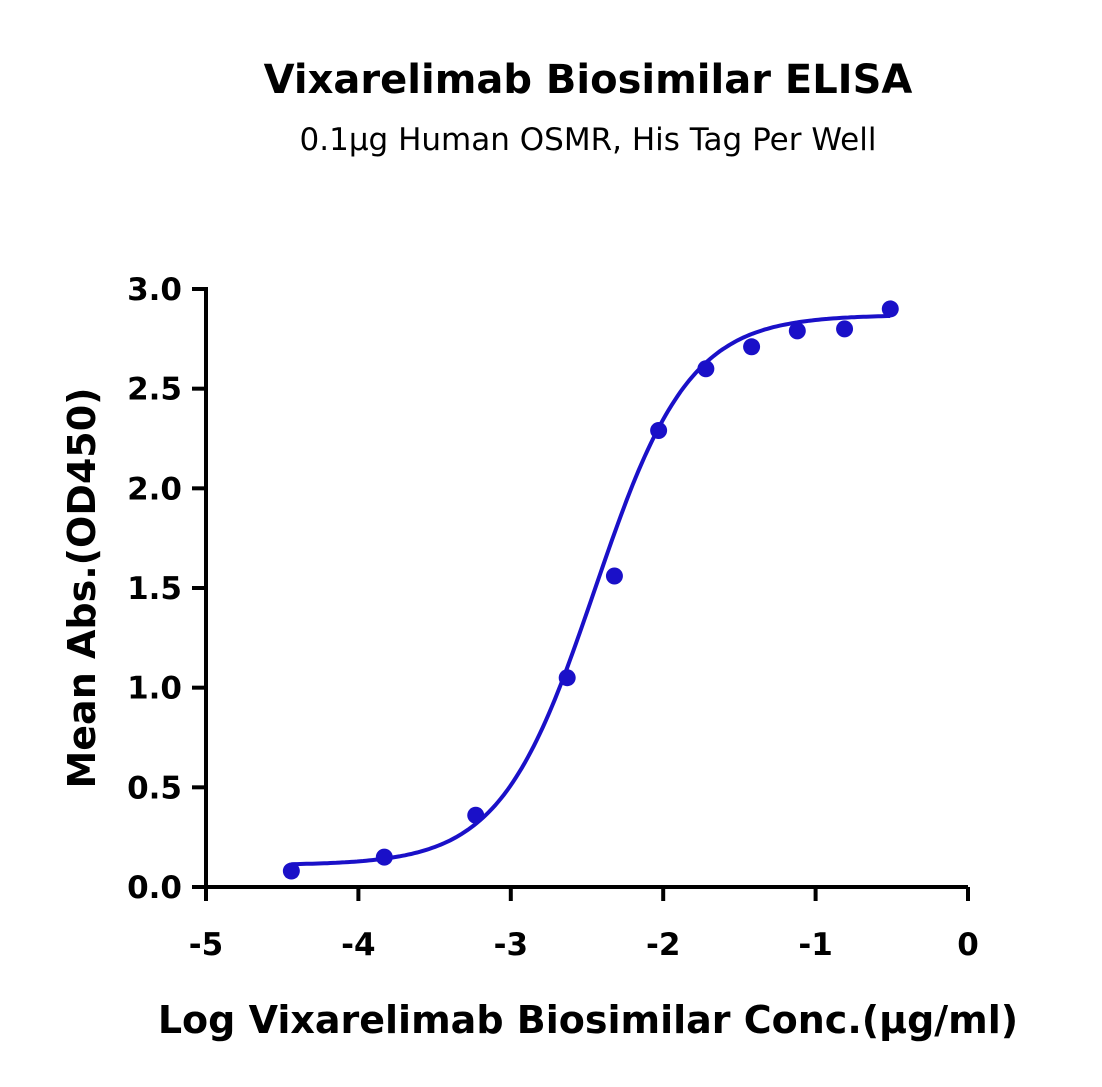 This screenshot has width=1102, height=1087. What do you see at coordinates (154, 390) in the screenshot?
I see `y-tick-label: 2.5` at bounding box center [154, 390].